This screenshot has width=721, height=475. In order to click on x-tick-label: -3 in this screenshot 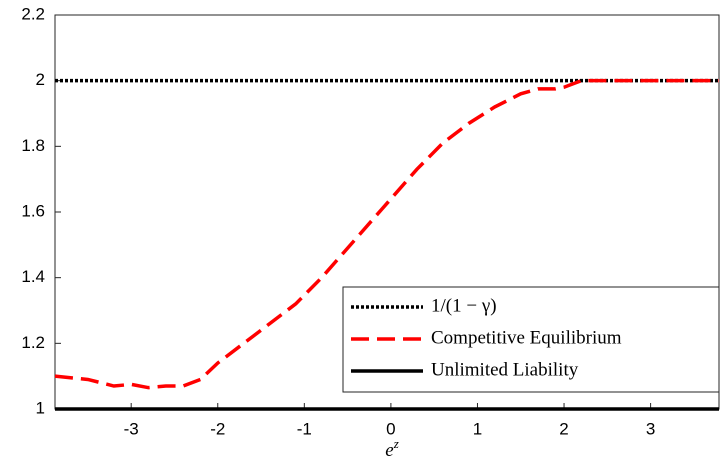, I will do `click(131, 428)`.